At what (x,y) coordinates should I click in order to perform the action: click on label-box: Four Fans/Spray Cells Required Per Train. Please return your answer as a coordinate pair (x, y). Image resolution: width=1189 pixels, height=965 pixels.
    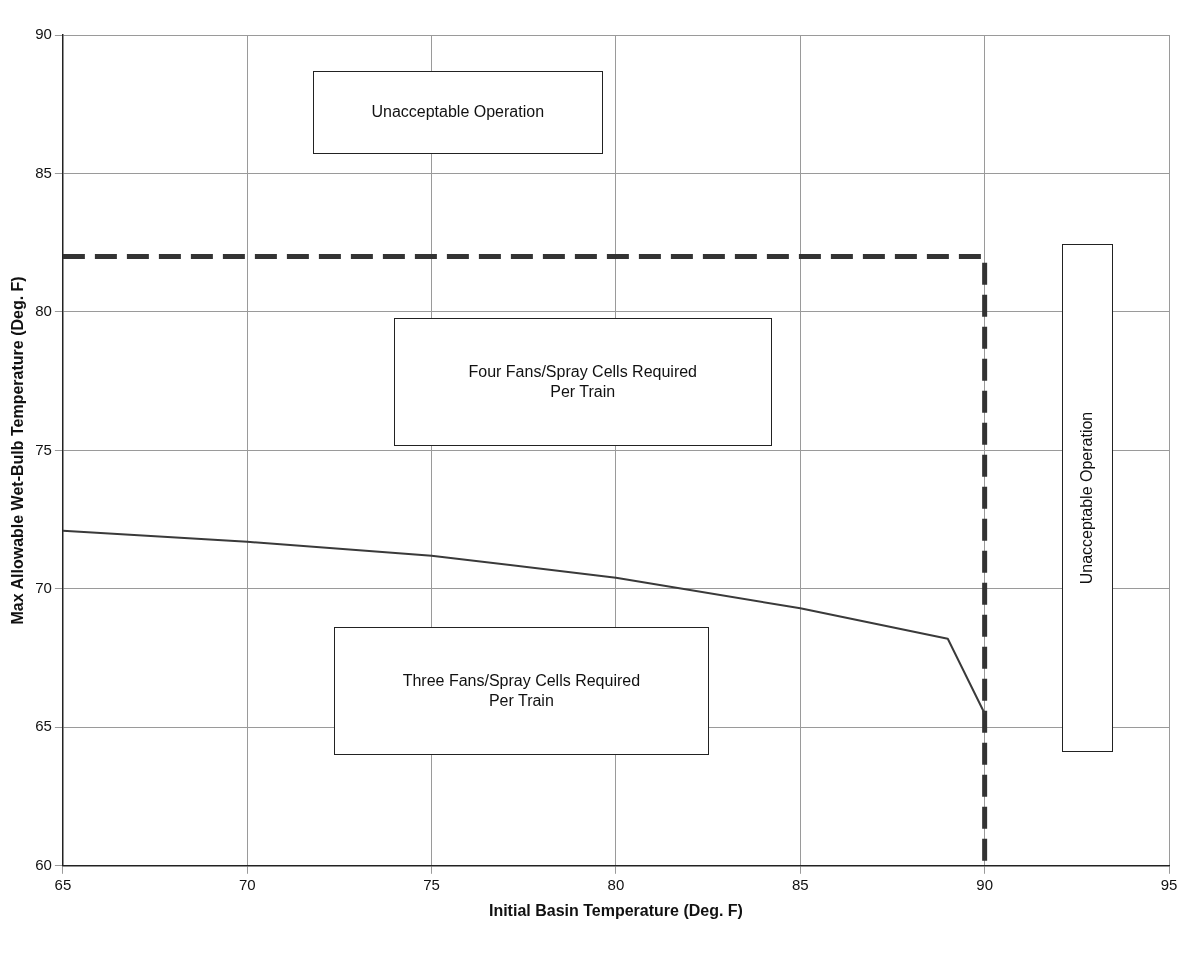
    Looking at the image, I should click on (582, 382).